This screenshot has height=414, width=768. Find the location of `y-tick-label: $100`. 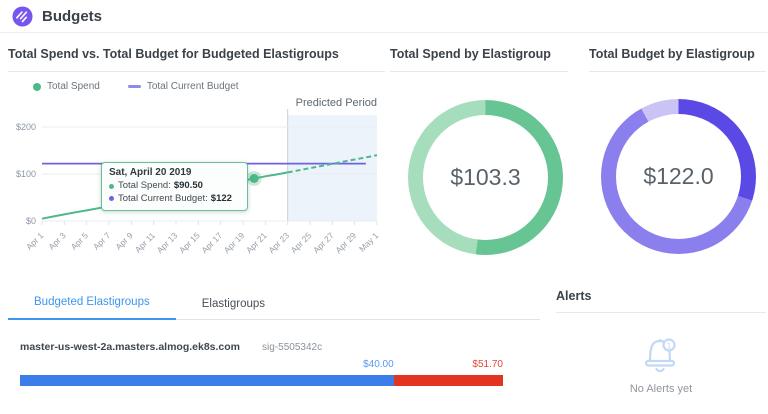

y-tick-label: $100 is located at coordinates (26, 174).